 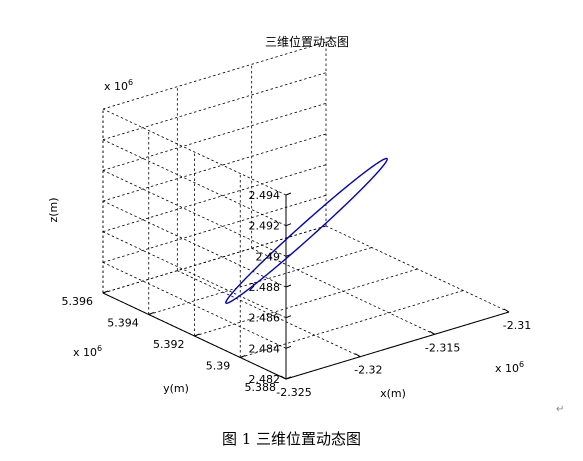 I want to click on z-axis-label: z(m), so click(x=53, y=209).